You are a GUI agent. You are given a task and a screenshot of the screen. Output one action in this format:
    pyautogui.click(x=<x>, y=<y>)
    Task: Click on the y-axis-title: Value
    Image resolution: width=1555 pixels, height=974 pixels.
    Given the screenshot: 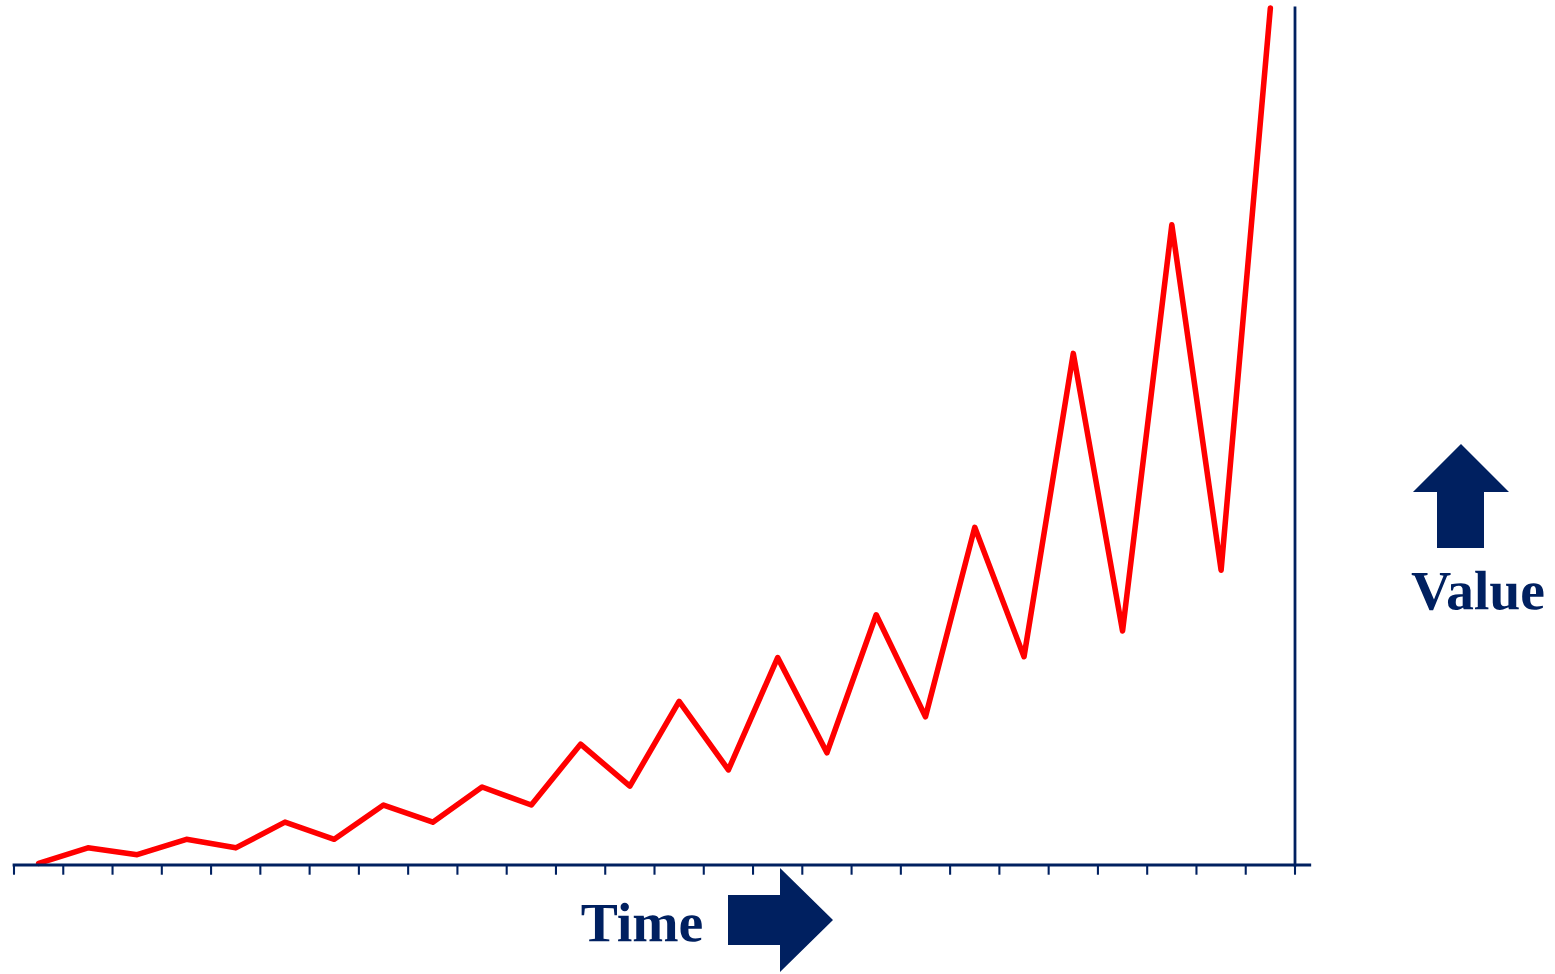 What is the action you would take?
    pyautogui.click(x=1477, y=590)
    